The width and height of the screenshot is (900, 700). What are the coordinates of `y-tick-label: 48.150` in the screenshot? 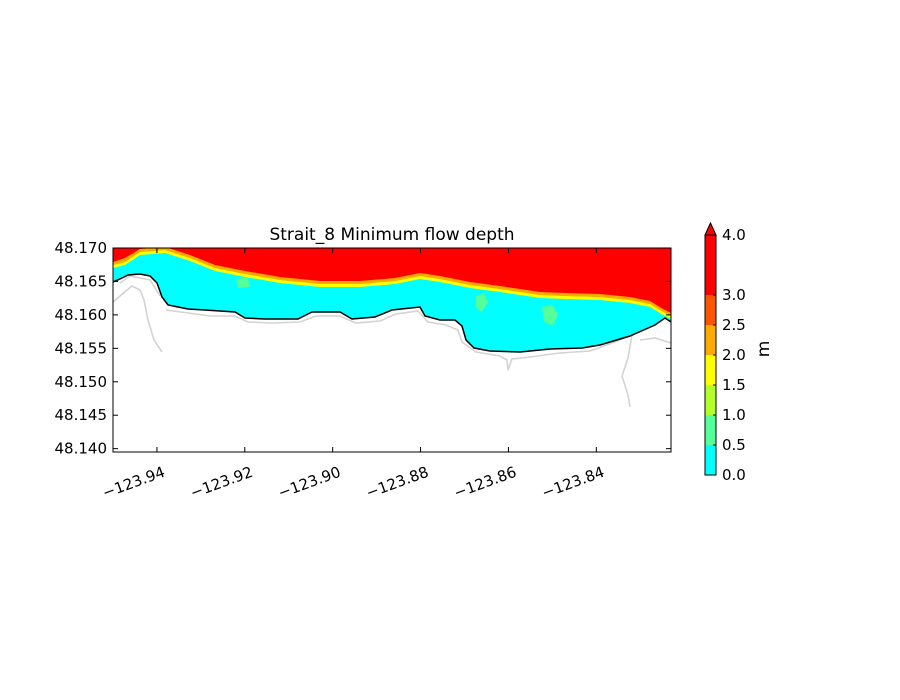 It's located at (81, 382).